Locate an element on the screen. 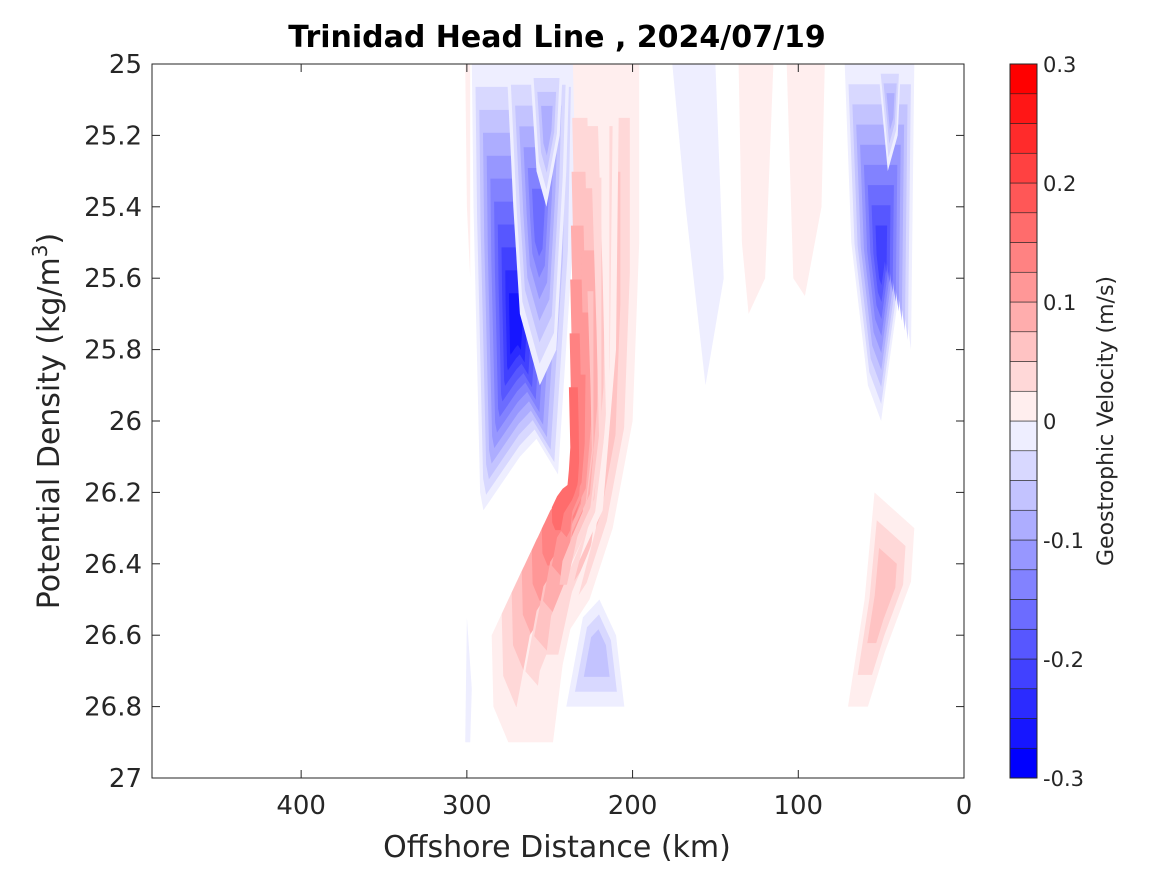 The width and height of the screenshot is (1167, 875). y-tick-label: 26.4 is located at coordinates (113, 565).